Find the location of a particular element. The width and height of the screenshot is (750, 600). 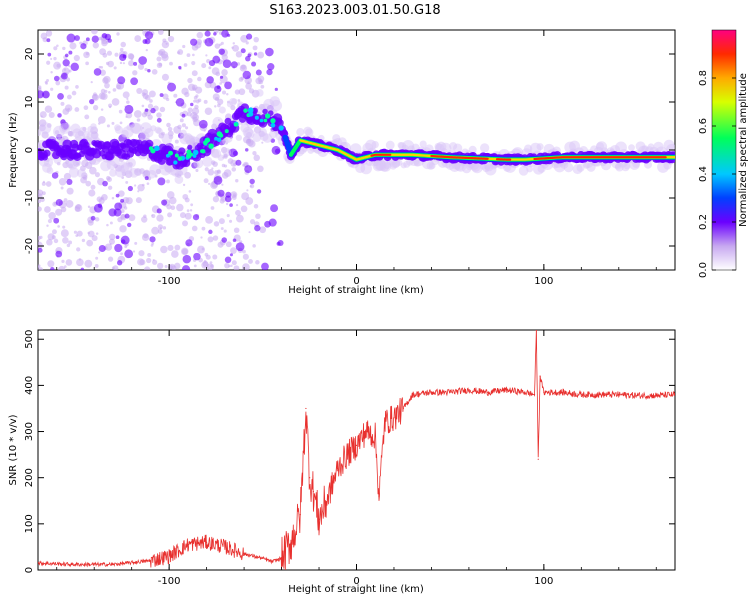

band-peak is located at coordinates (510, 159).